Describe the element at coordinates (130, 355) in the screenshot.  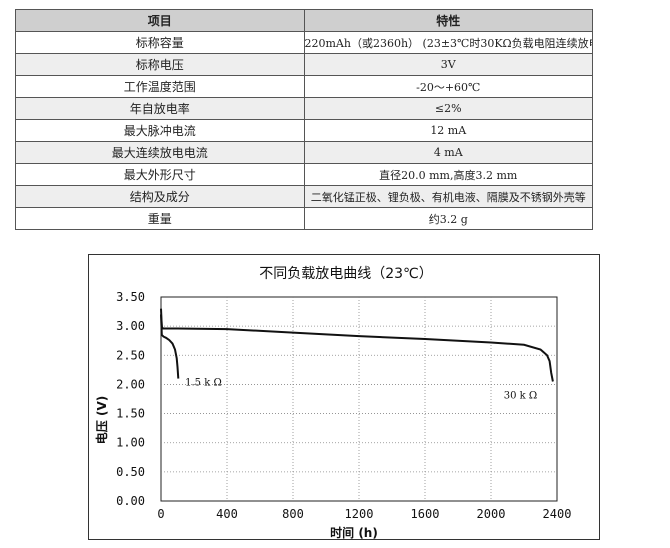
I see `y-tick-label: 2.50` at that location.